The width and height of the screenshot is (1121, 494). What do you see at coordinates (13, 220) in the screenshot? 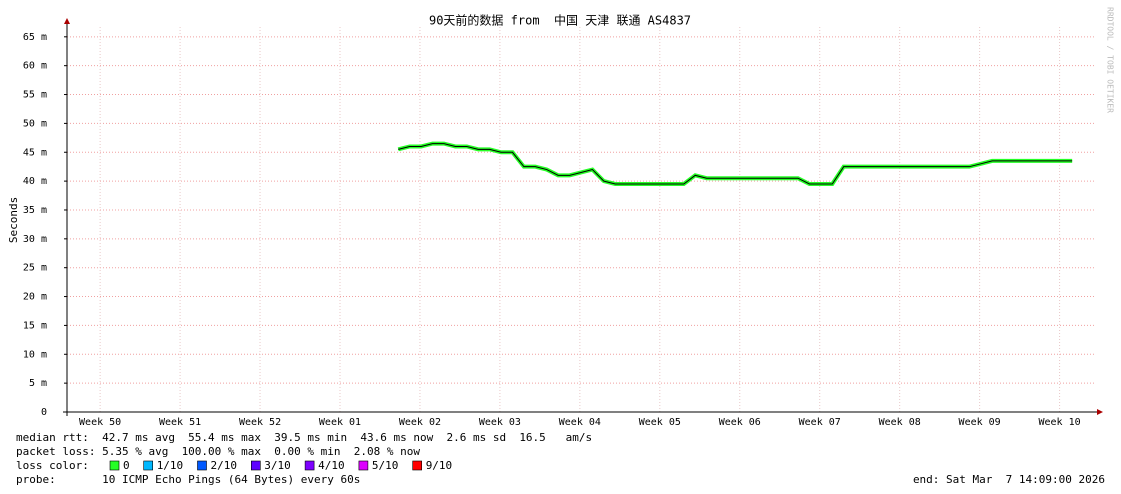
I see `y-axis-label: Seconds` at bounding box center [13, 220].